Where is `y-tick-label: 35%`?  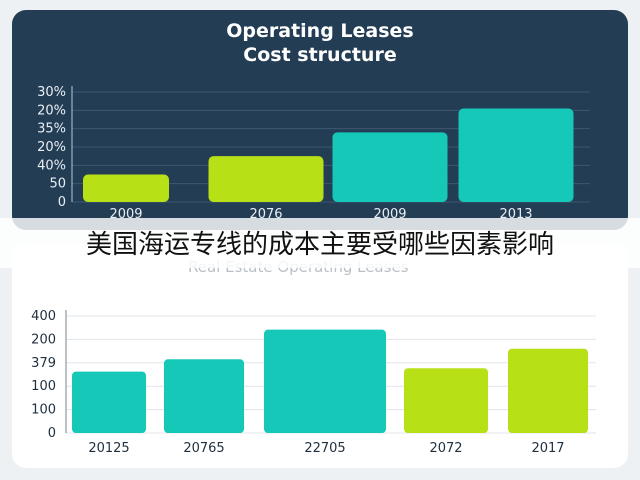
y-tick-label: 35% is located at coordinates (51, 129).